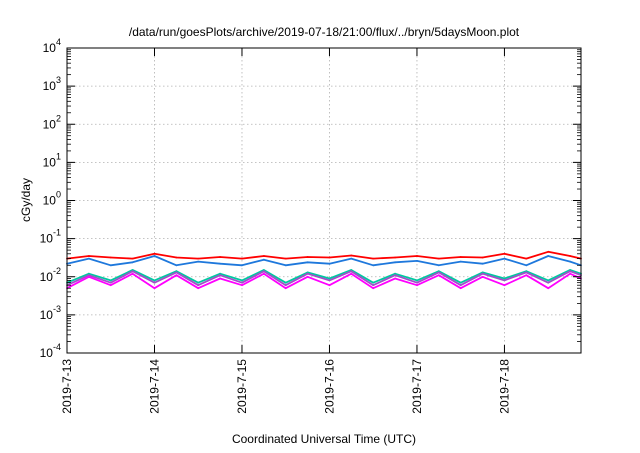 The width and height of the screenshot is (640, 453). I want to click on y-tick-label: 10⁻², so click(50, 275).